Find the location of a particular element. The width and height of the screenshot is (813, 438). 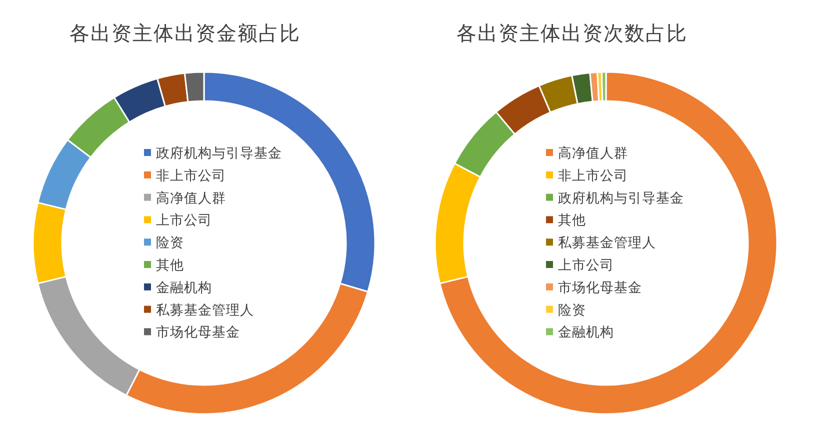

chart-title: 各出资主体出资金额占比 is located at coordinates (185, 33).